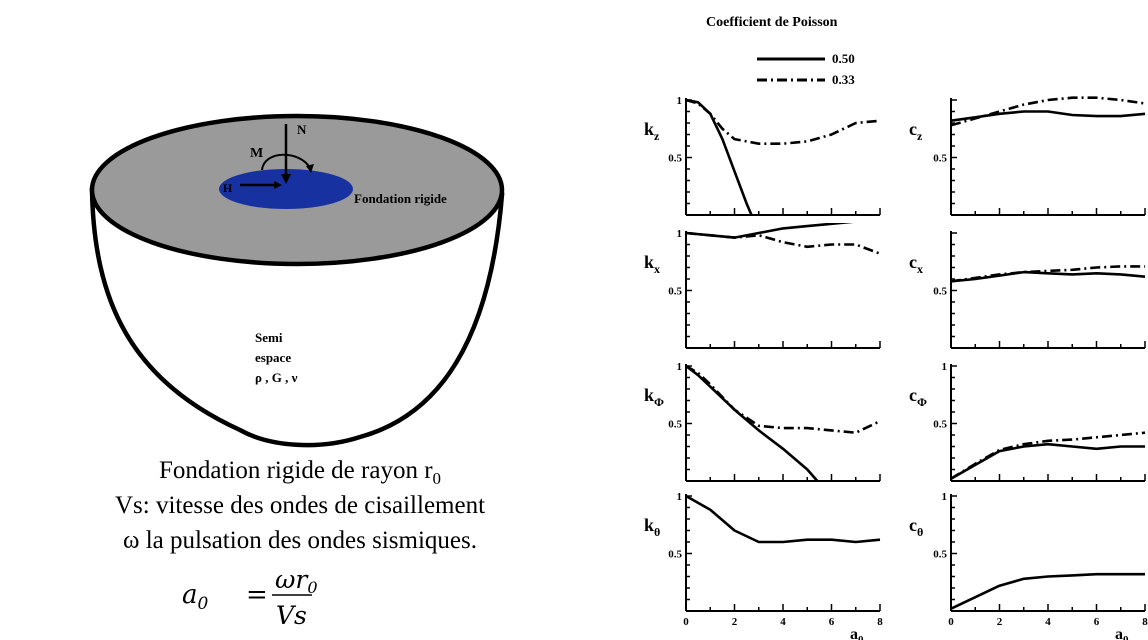 The image size is (1148, 640). I want to click on legend-title: Coefficient de Poisson, so click(772, 22).